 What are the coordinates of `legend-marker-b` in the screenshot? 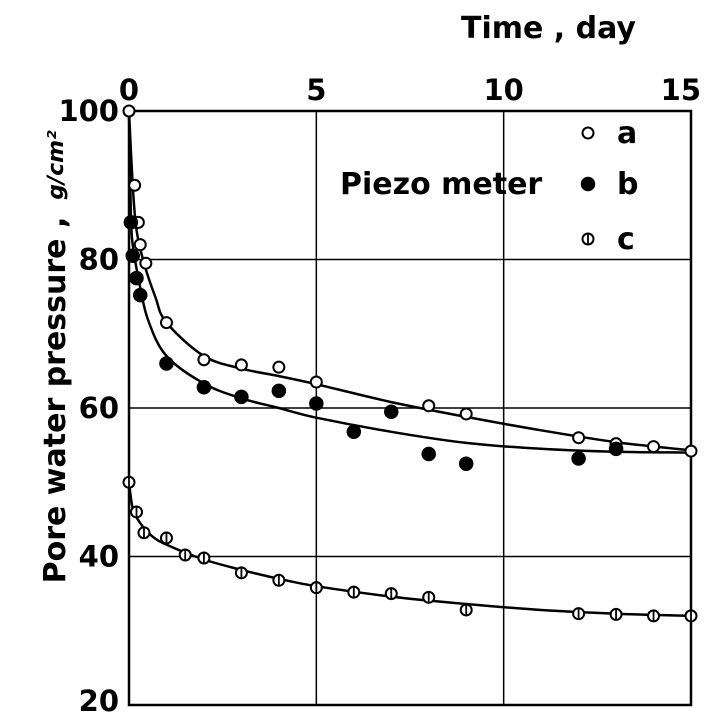 It's located at (588, 184).